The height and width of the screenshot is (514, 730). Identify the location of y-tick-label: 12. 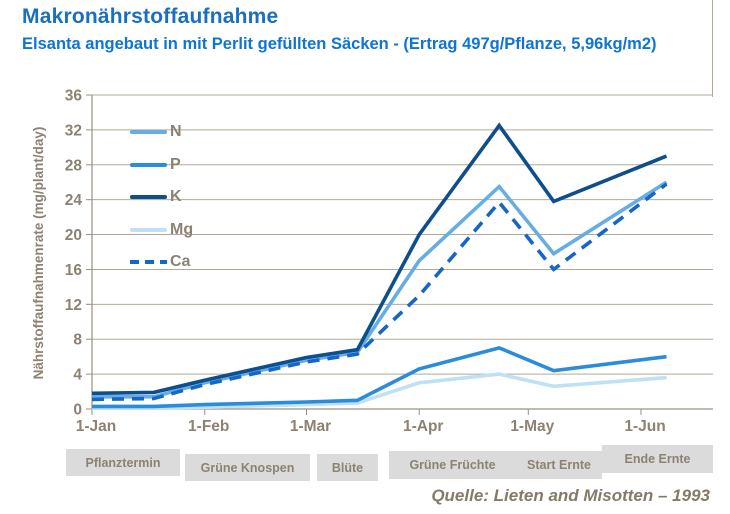
(73, 305).